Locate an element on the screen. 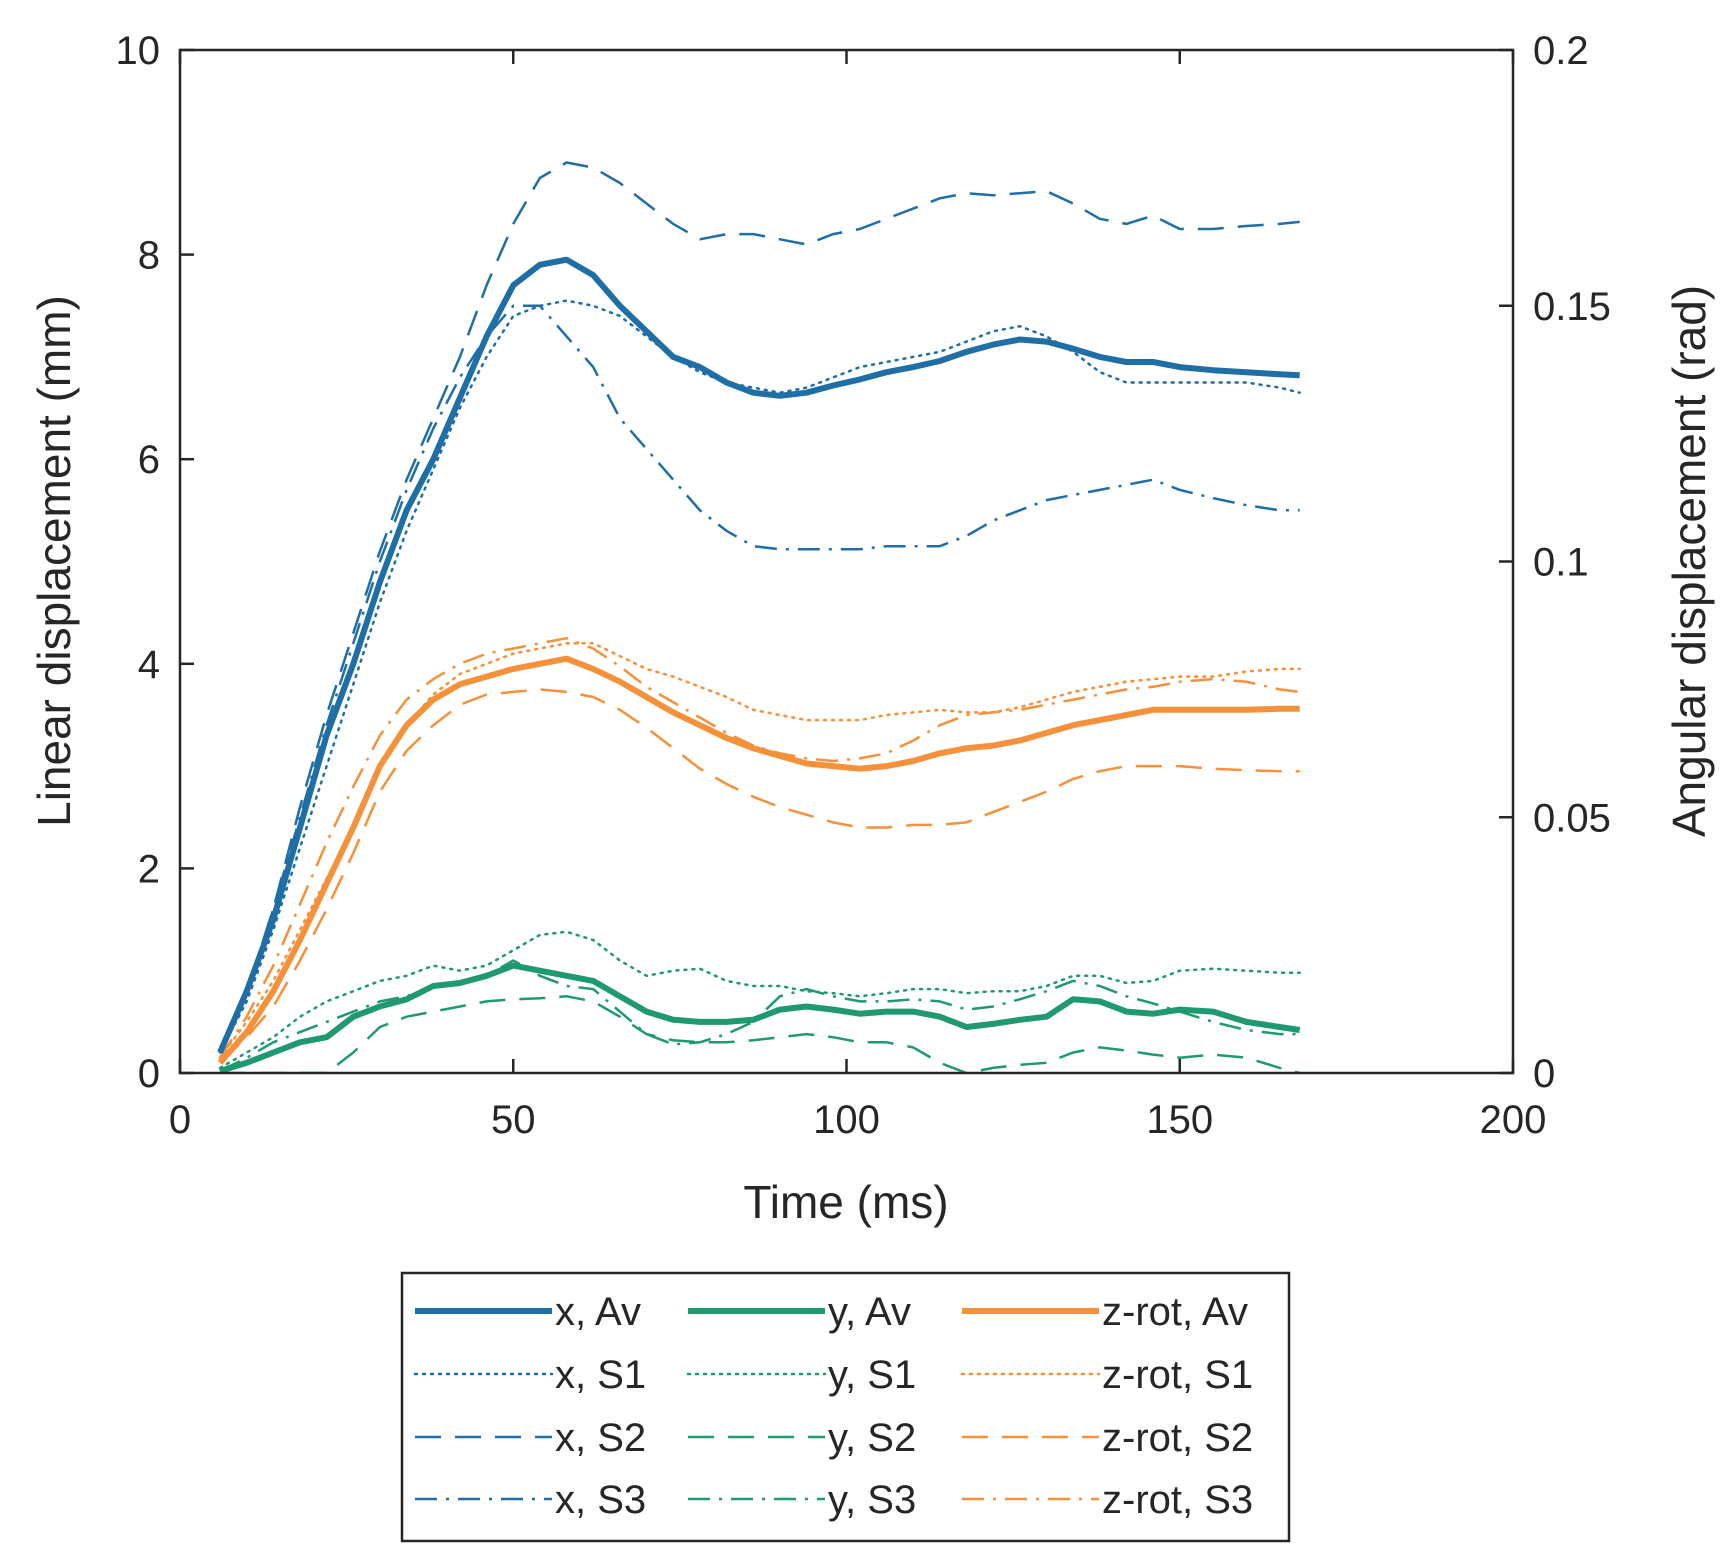  legend-label-z-rot-s3: z-rot, S3 is located at coordinates (1177, 1500).